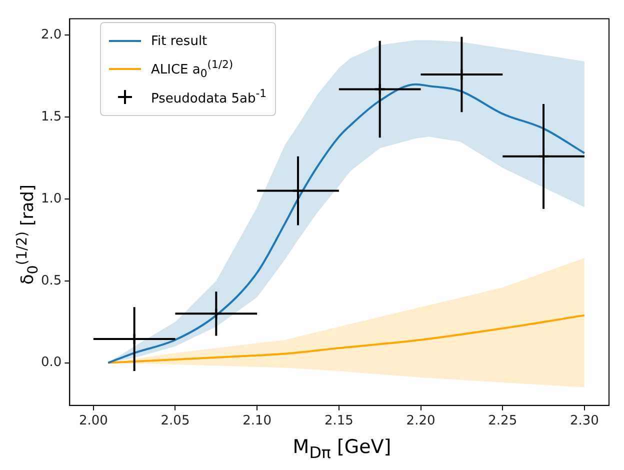 This screenshot has height=470, width=624. What do you see at coordinates (51, 362) in the screenshot?
I see `y-tick-label: 0.0` at bounding box center [51, 362].